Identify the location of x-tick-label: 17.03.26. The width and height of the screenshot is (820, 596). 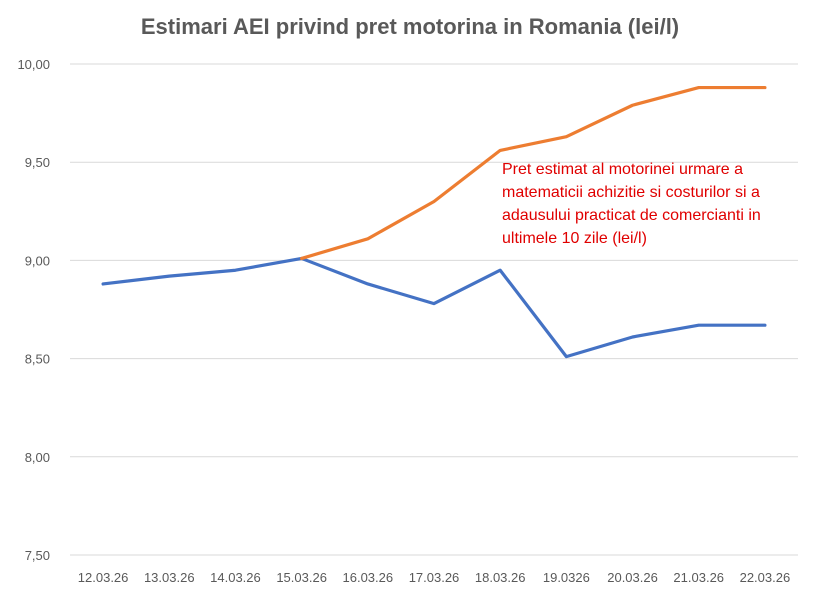
(434, 577).